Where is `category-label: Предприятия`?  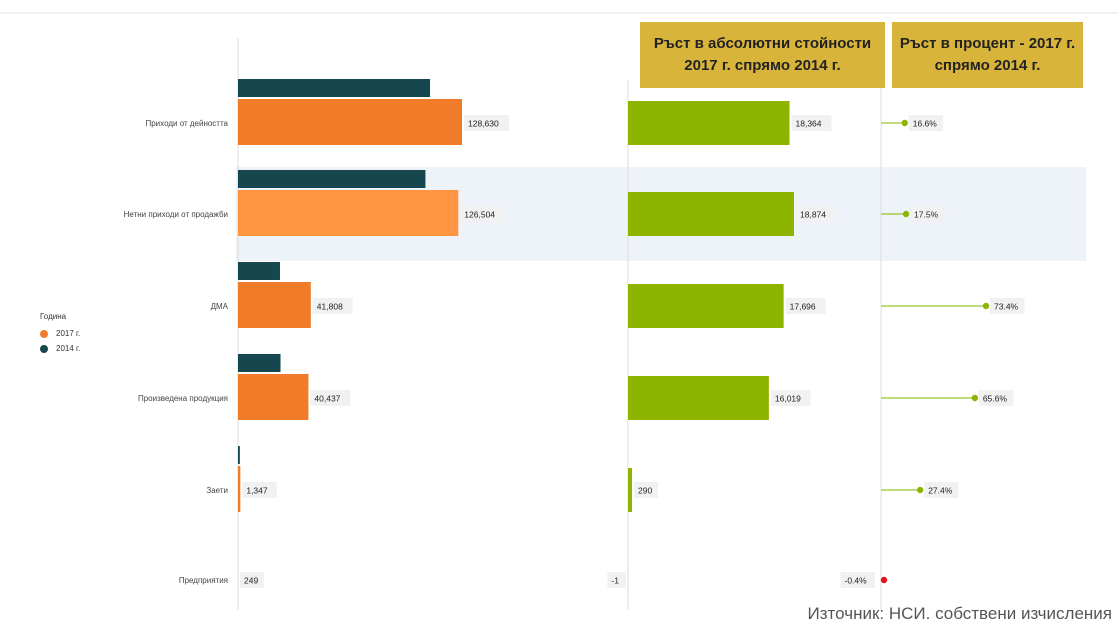 category-label: Предприятия is located at coordinates (203, 580).